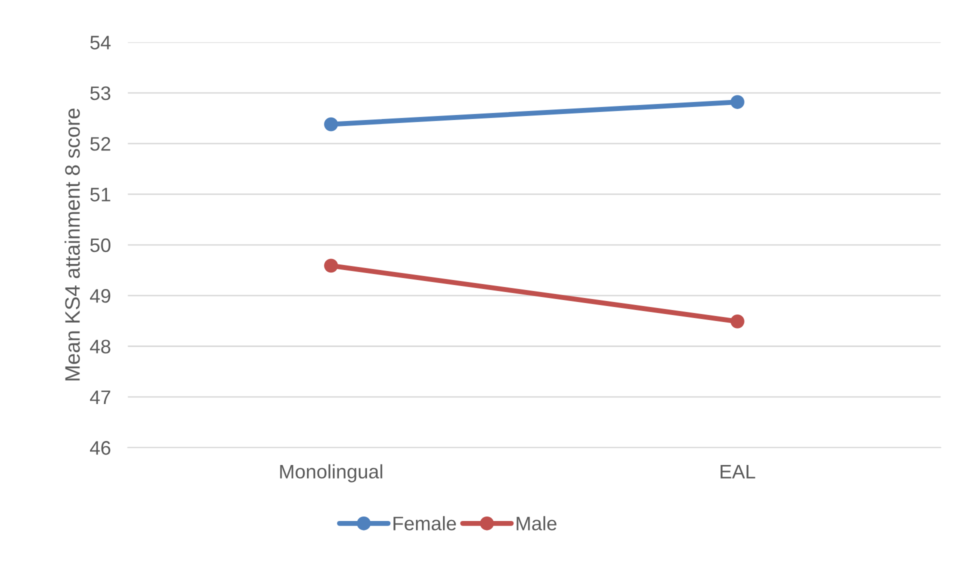 This screenshot has width=954, height=563. What do you see at coordinates (100, 397) in the screenshot?
I see `y-tick-label: 47` at bounding box center [100, 397].